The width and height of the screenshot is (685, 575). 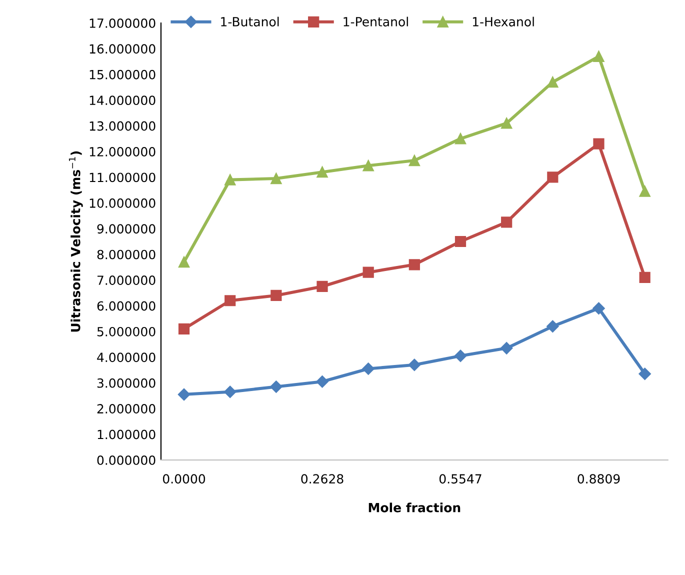 I want to click on y-axis-title: Uitrasonic Velocity (ms$^{−1}$), so click(x=75, y=241).